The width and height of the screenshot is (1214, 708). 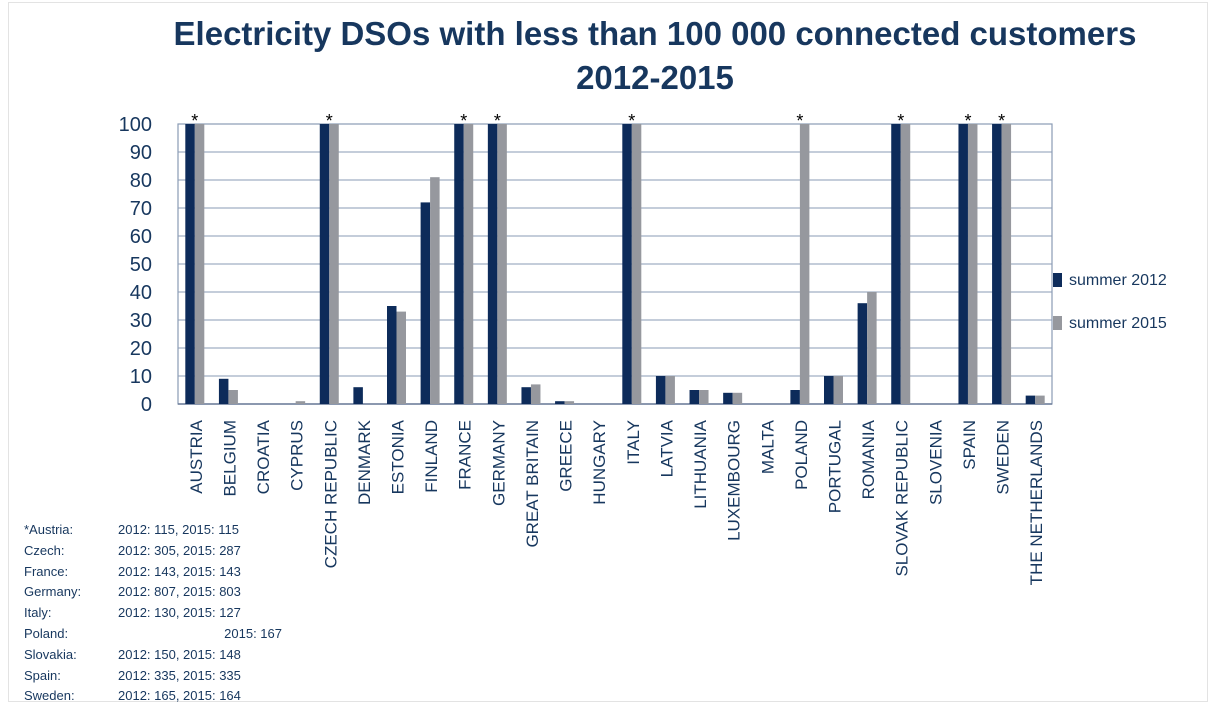 What do you see at coordinates (178, 529) in the screenshot?
I see `footnote-values: 2012: 115, 2015: 115` at bounding box center [178, 529].